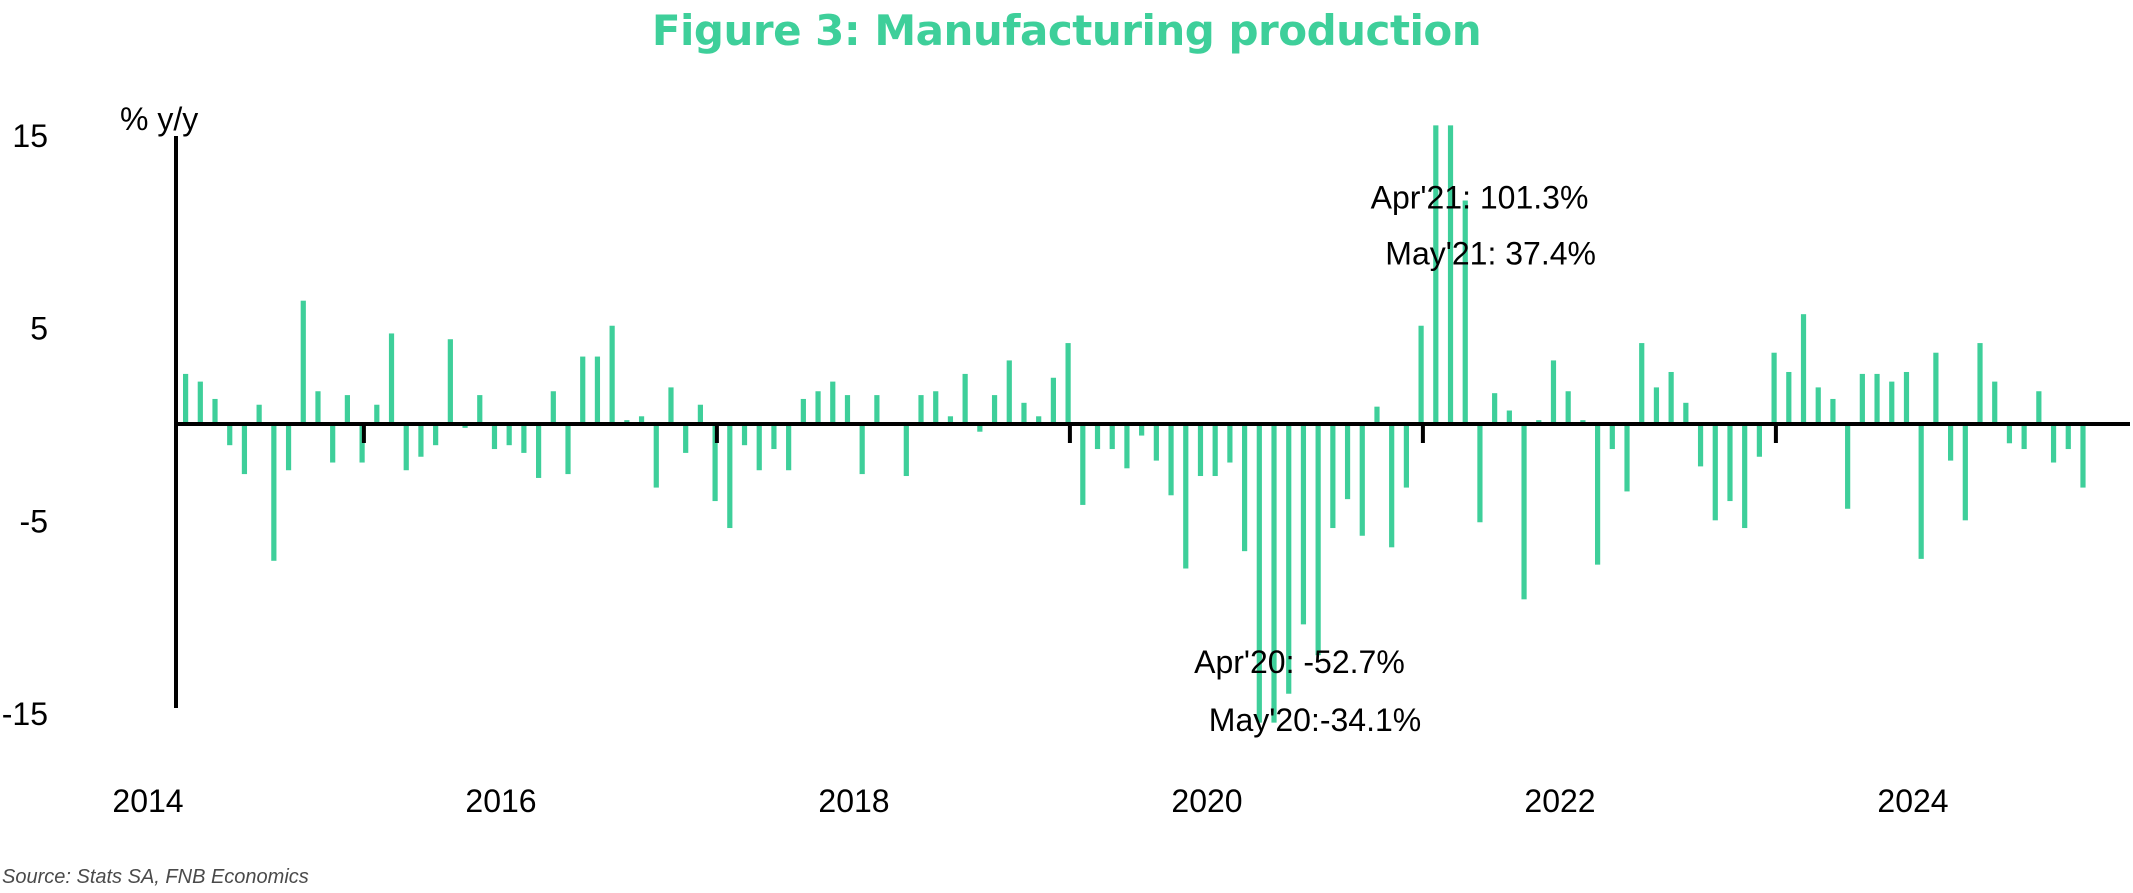 The image size is (2133, 893). I want to click on y-tick-label: -5, so click(34, 521).